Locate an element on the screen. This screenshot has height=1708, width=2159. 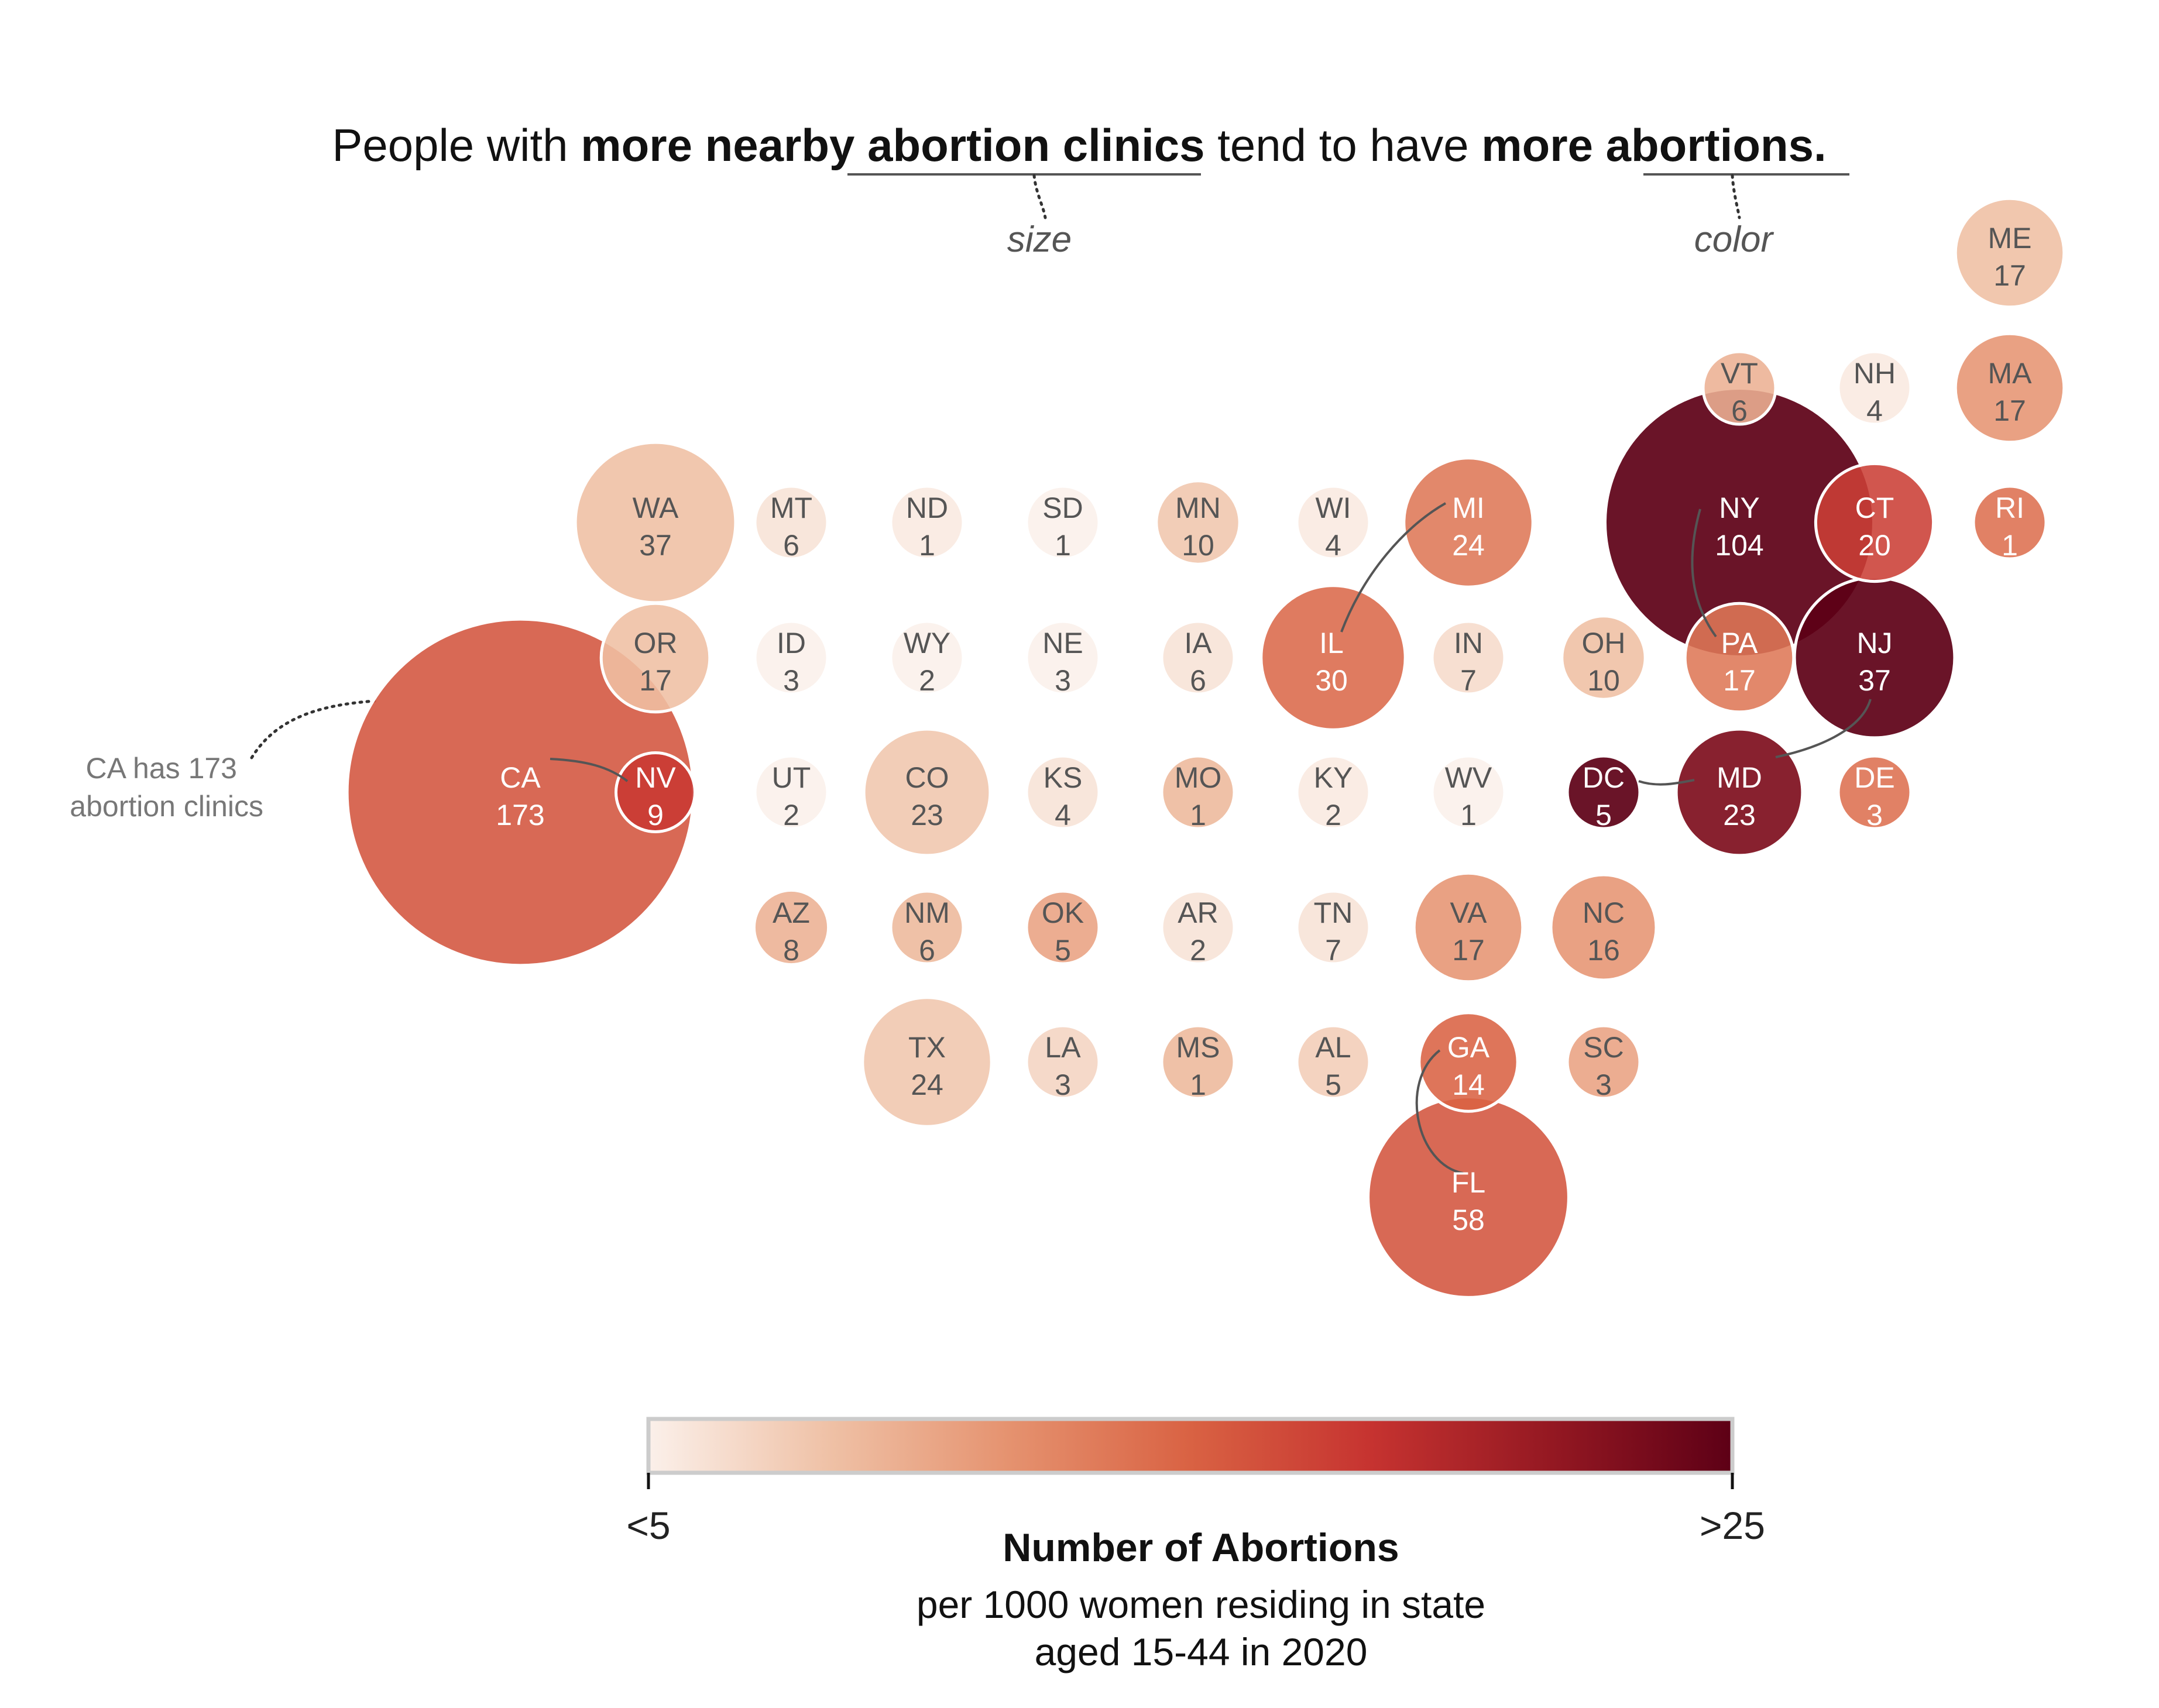
state-abbr: NC is located at coordinates (1604, 913).